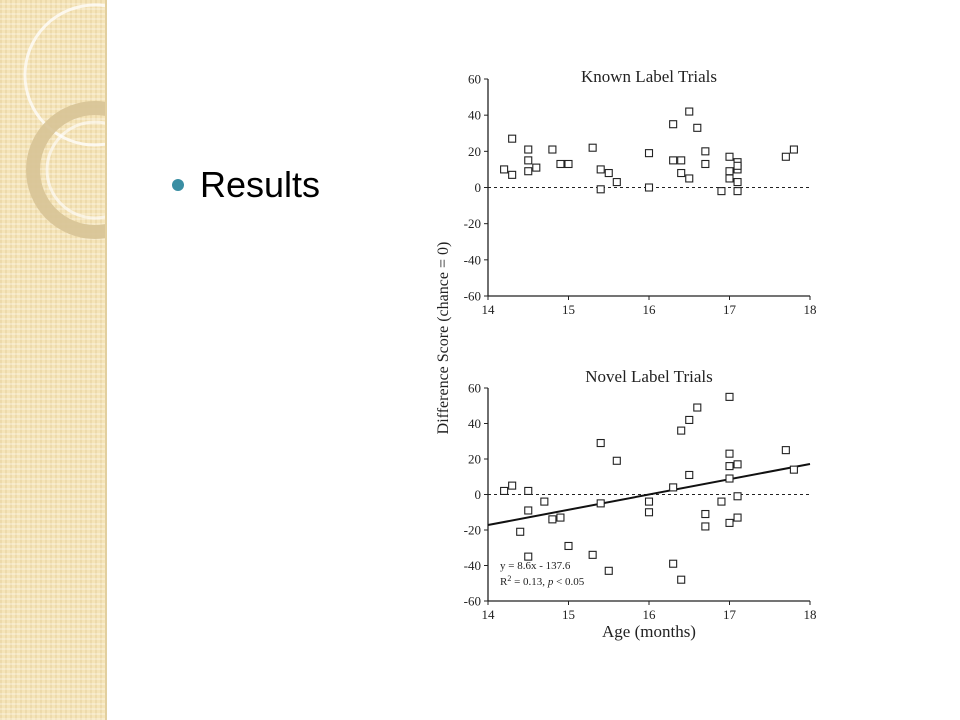  Describe the element at coordinates (730, 309) in the screenshot. I see `x-tick-label: 17` at that location.